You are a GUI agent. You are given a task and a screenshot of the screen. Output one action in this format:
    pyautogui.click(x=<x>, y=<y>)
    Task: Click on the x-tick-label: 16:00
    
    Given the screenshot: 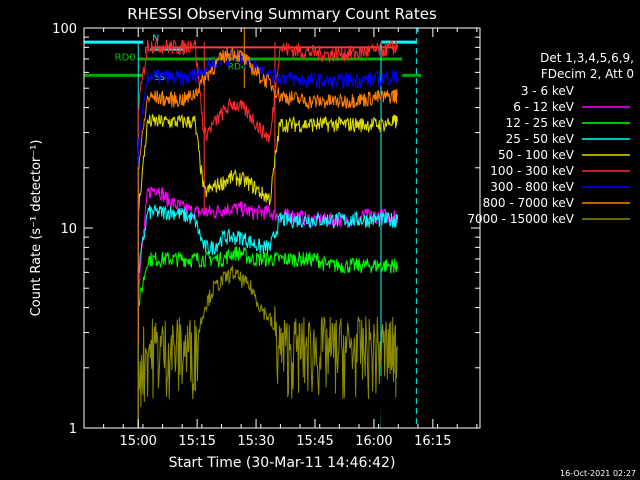 What is the action you would take?
    pyautogui.click(x=373, y=441)
    